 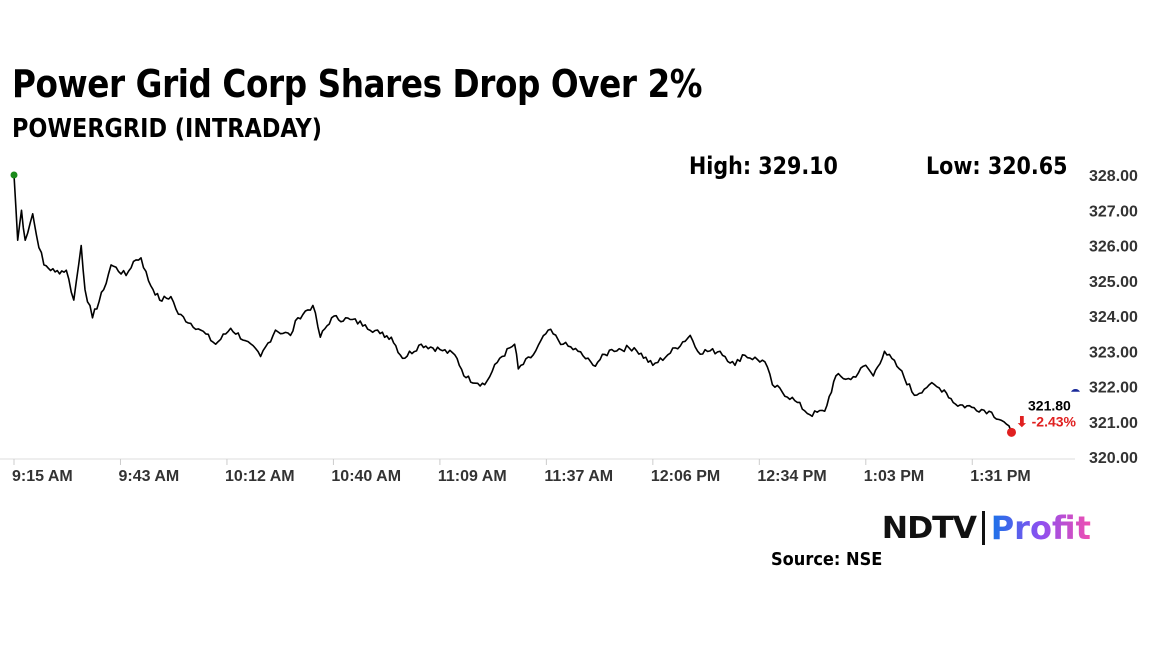 I want to click on y-tick-label: 327.00, so click(x=1113, y=211).